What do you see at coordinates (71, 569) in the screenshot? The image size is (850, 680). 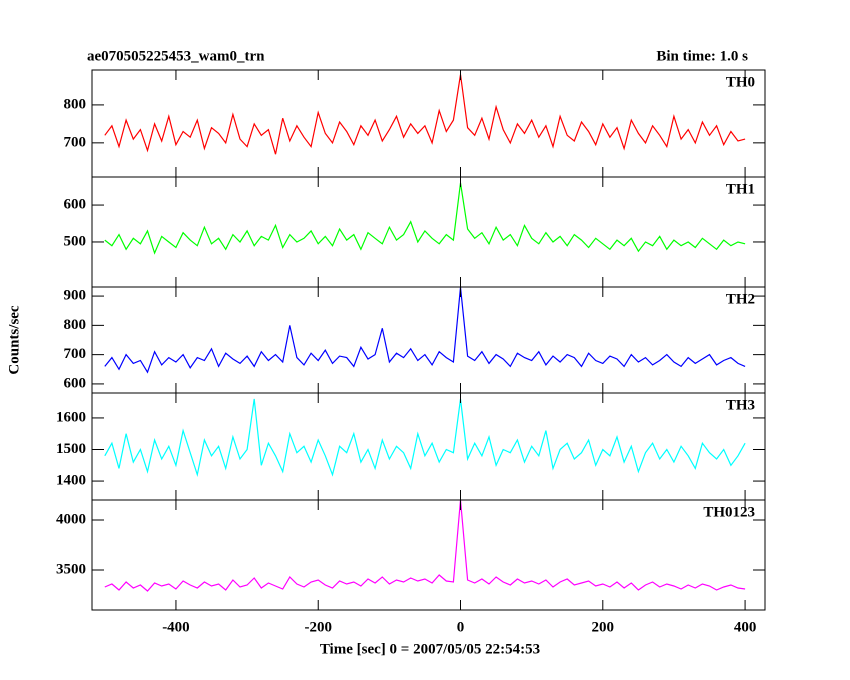 I see `y-tick-label: 3500` at bounding box center [71, 569].